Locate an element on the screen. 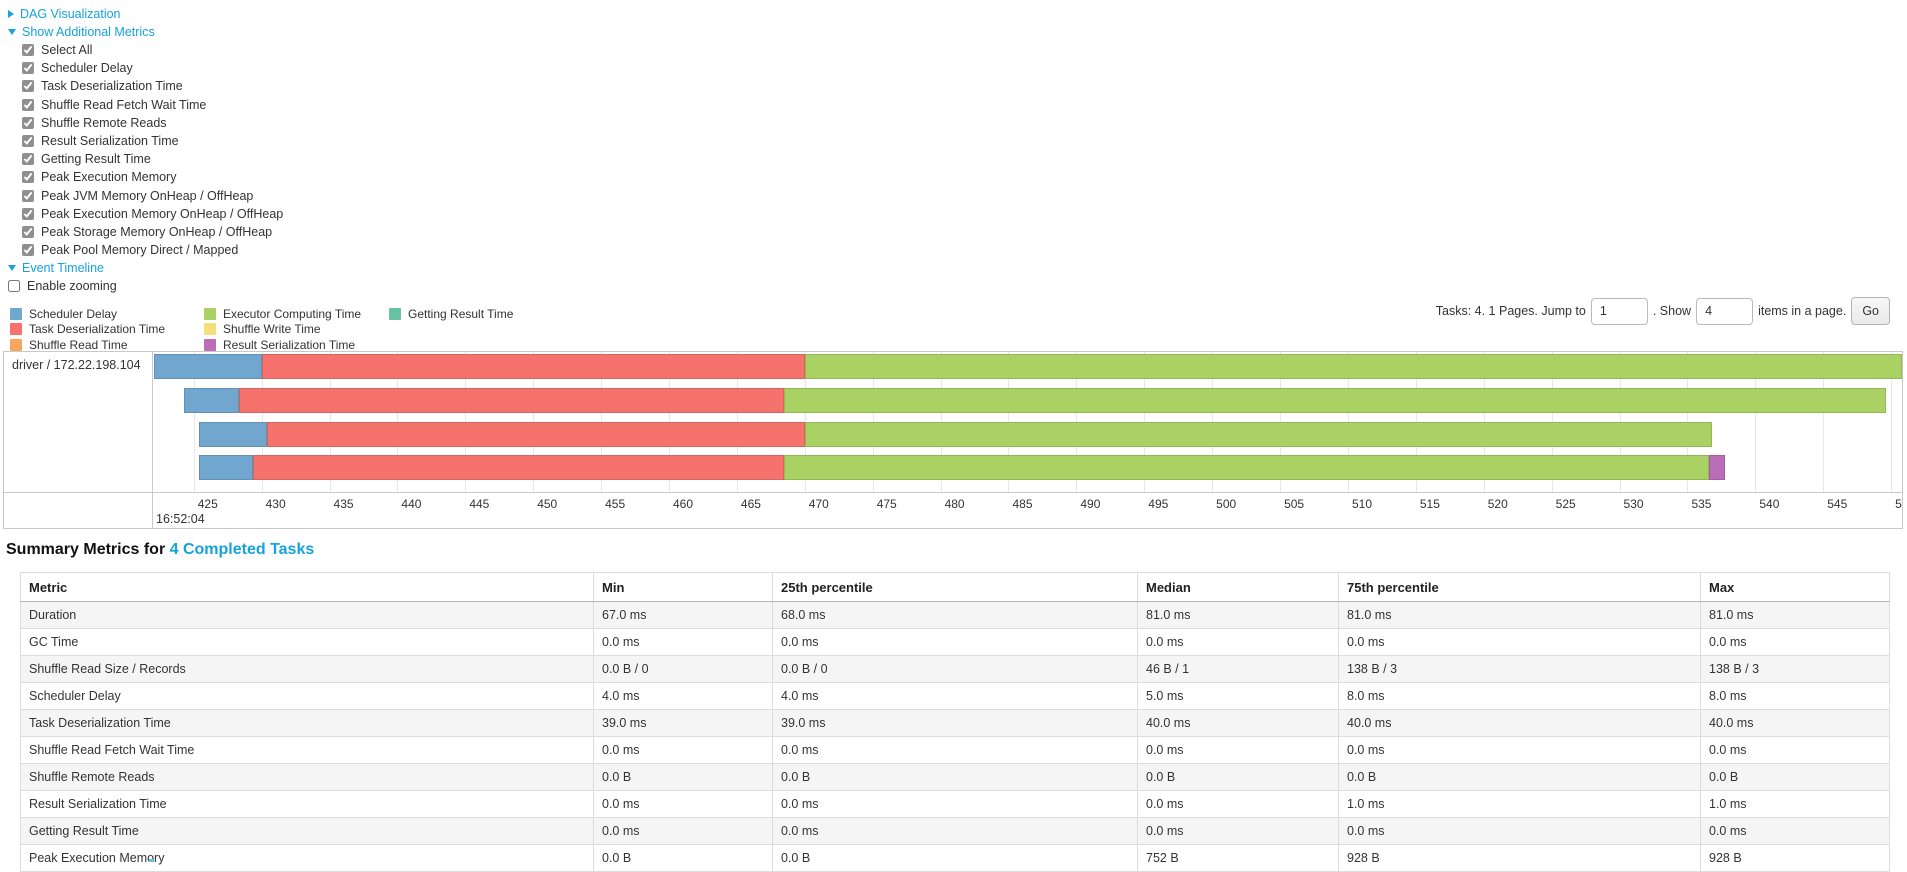  task-bar-segment-task_deserialization is located at coordinates (533, 366).